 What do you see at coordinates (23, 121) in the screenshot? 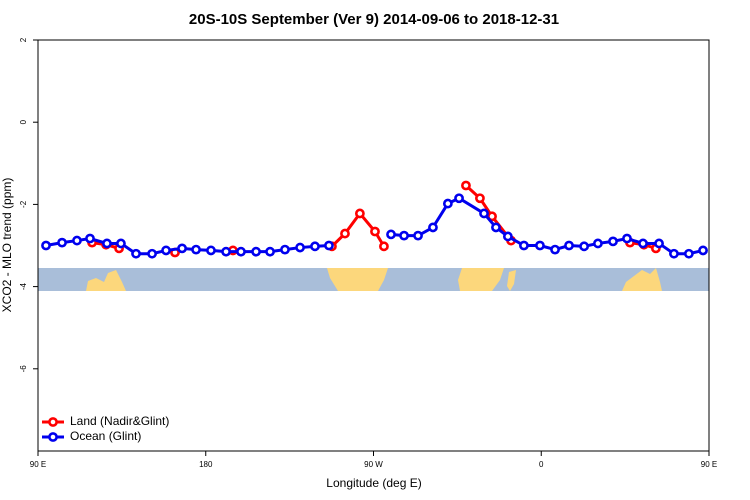
I see `y-tick-label: 0` at bounding box center [23, 121].